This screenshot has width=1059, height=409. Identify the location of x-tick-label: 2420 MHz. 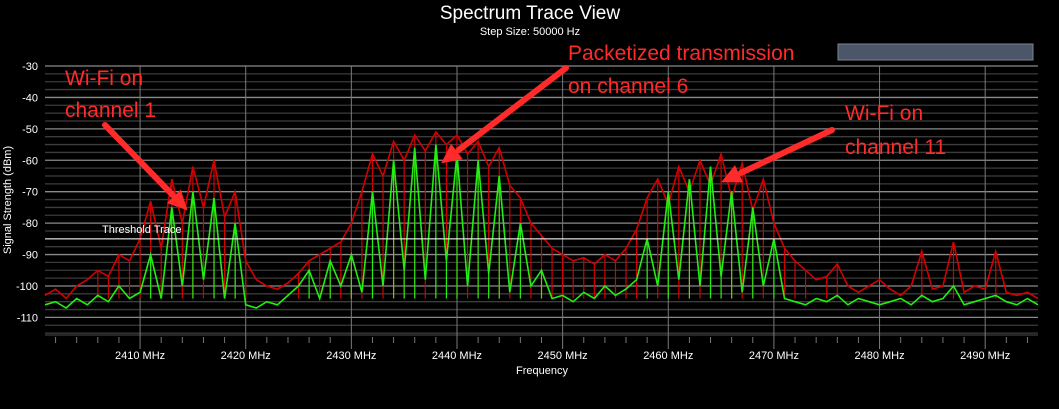
(246, 356).